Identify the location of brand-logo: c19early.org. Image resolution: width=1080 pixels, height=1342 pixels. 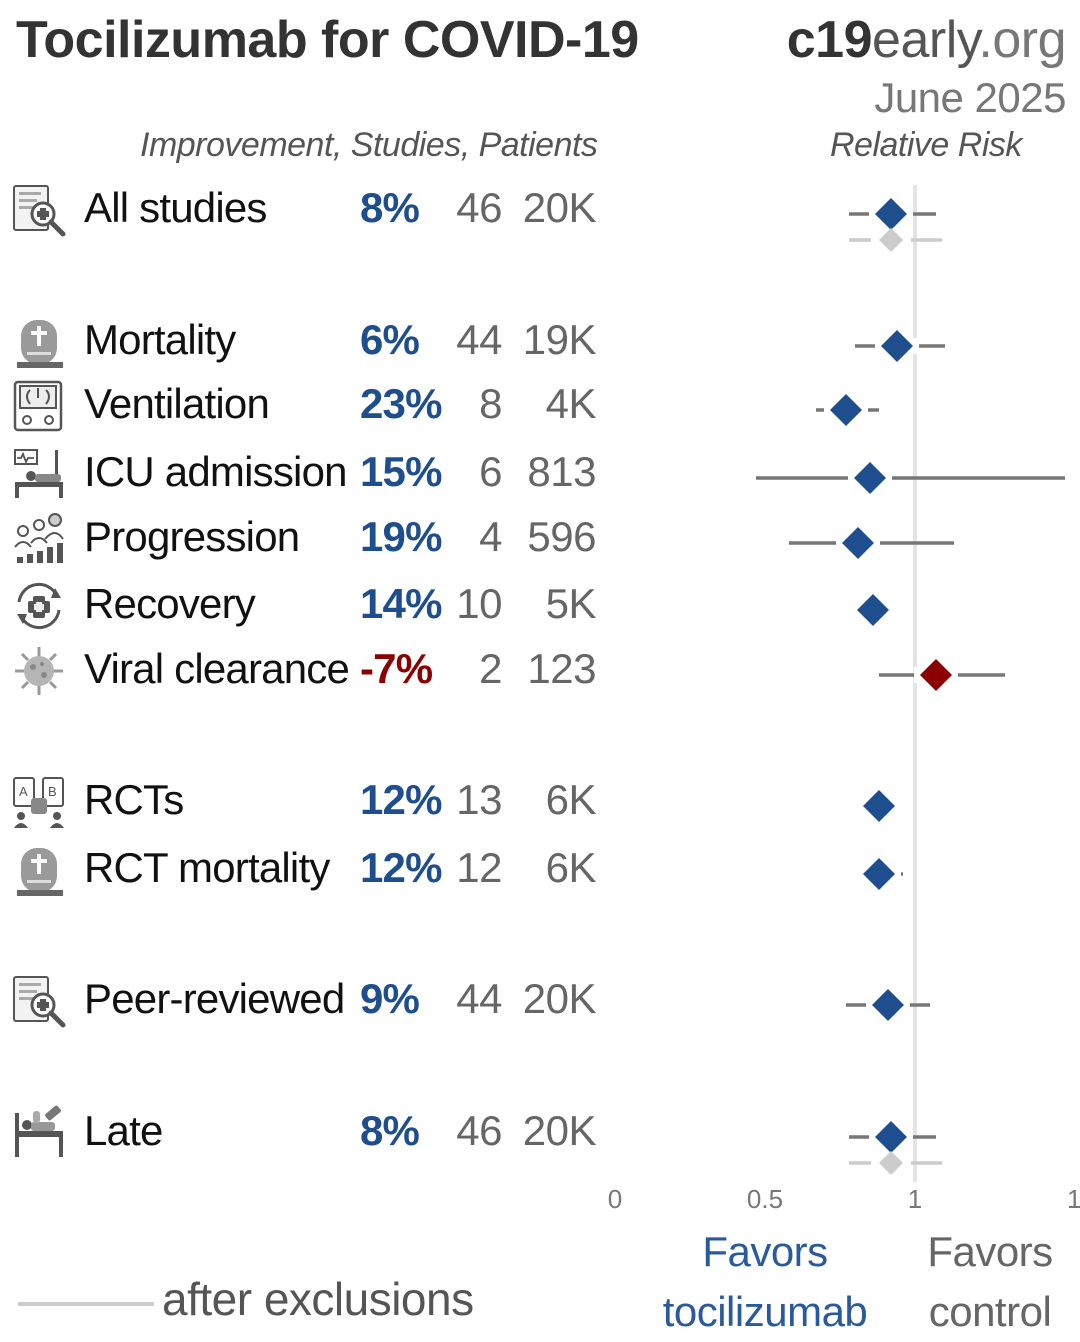
(926, 40).